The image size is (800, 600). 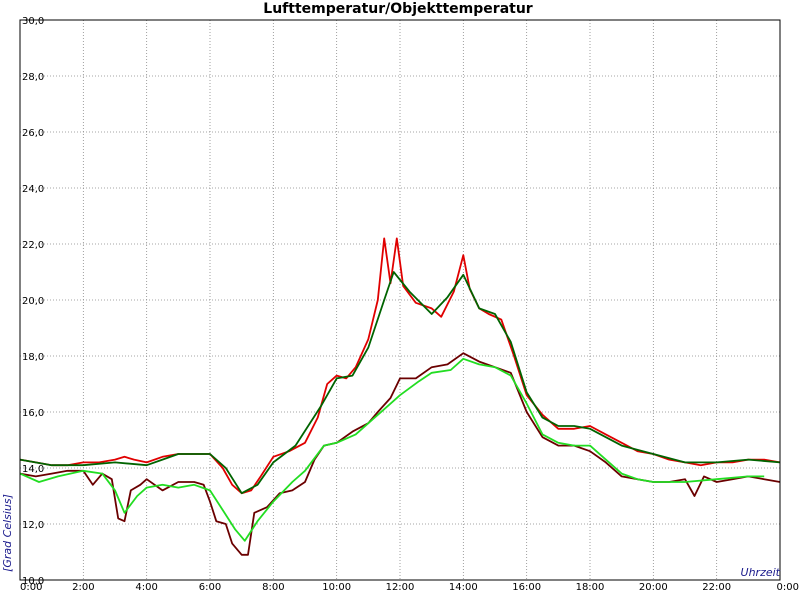 I want to click on y-tick-label: 10,0, so click(x=33, y=581).